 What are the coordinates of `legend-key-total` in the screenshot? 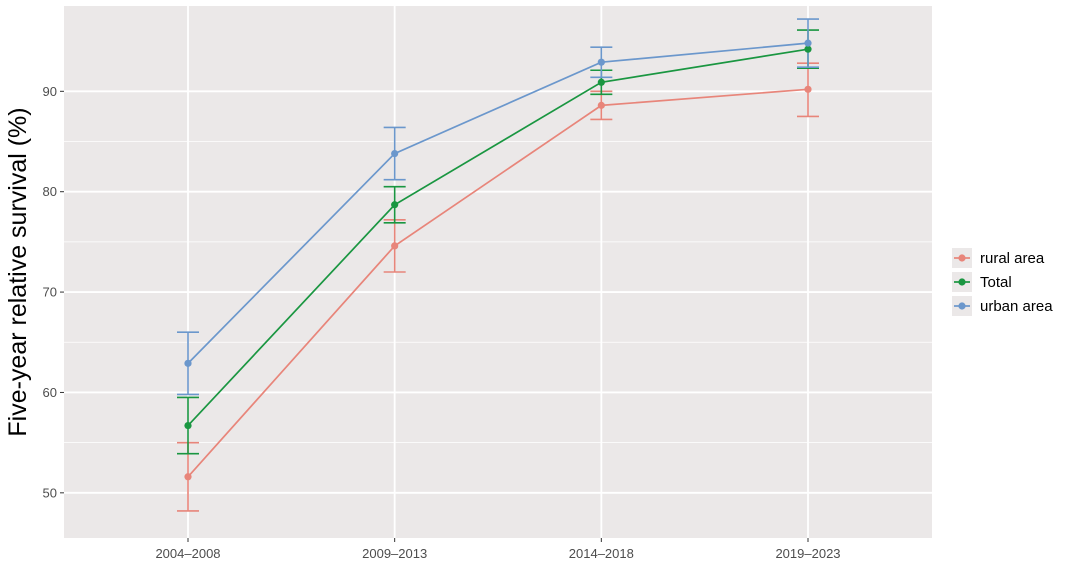 It's located at (962, 282).